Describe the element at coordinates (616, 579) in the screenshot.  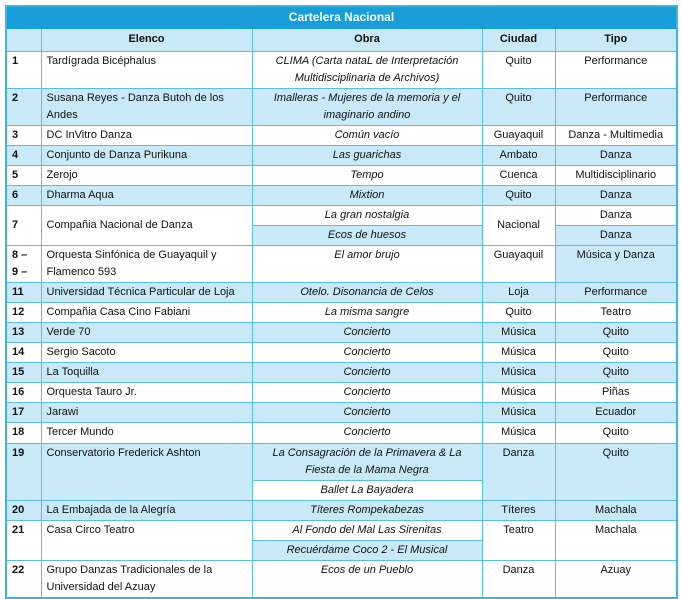
I see `tipo-cell: Azuay` at that location.